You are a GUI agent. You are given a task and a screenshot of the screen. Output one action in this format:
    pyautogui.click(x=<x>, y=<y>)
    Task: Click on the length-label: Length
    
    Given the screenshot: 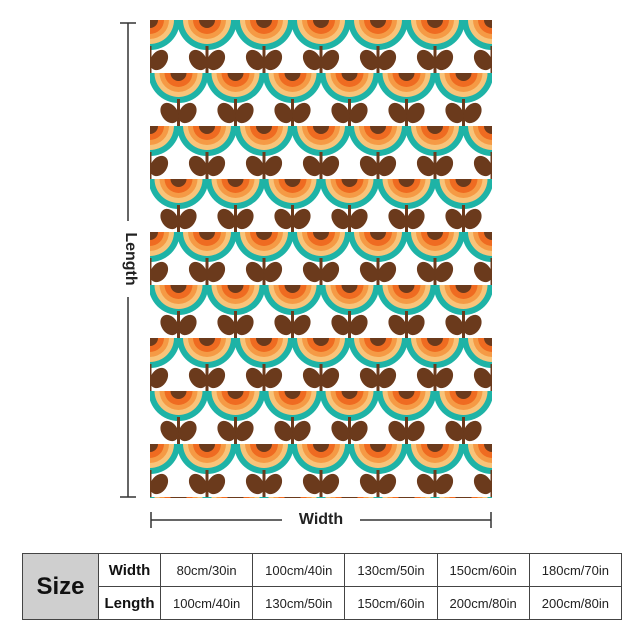 What is the action you would take?
    pyautogui.click(x=130, y=259)
    